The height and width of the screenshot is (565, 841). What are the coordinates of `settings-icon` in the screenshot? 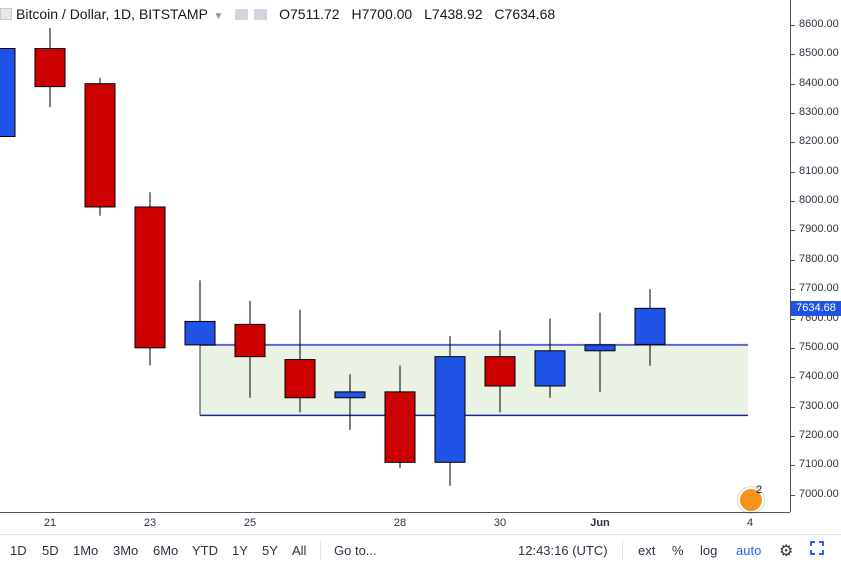 It's located at (261, 14).